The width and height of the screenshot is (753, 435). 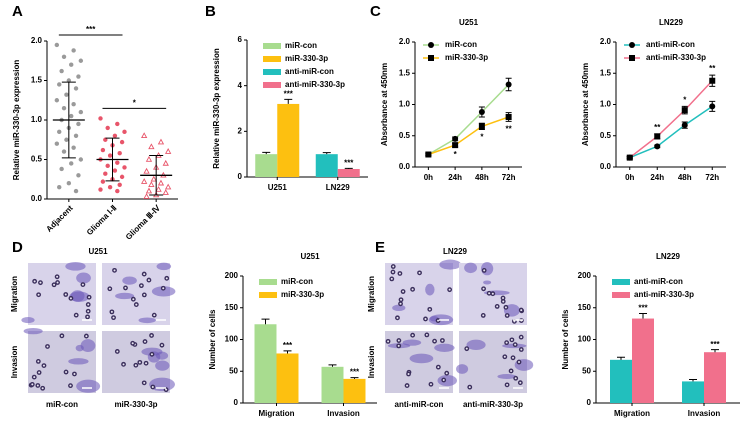 What do you see at coordinates (62, 404) in the screenshot?
I see `column-label: miR-con` at bounding box center [62, 404].